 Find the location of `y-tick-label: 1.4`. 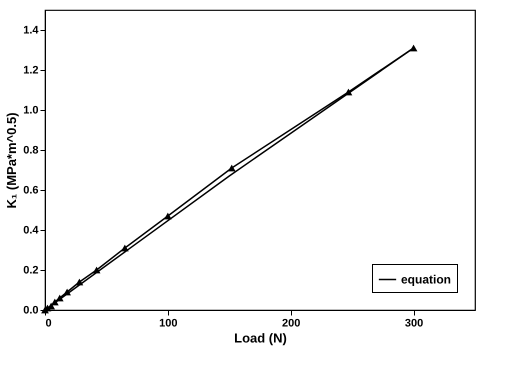

y-tick-label: 1.4 is located at coordinates (31, 30).